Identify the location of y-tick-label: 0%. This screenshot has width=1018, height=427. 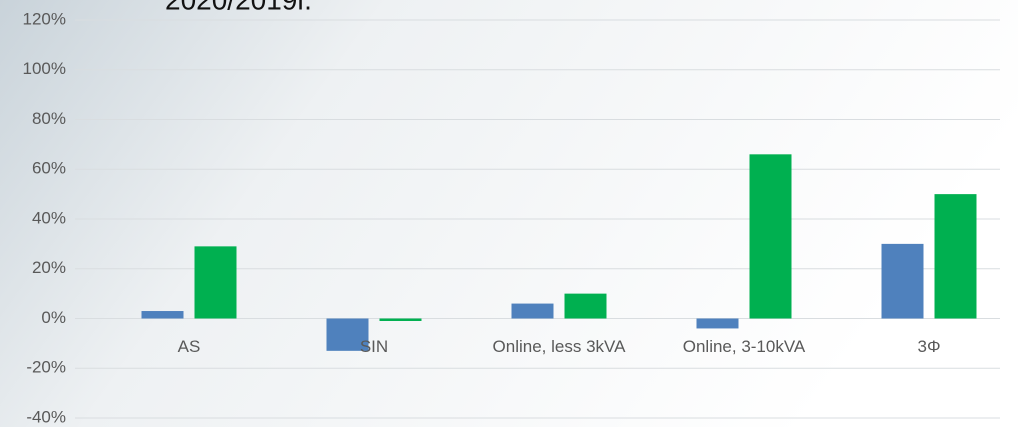
(53, 317).